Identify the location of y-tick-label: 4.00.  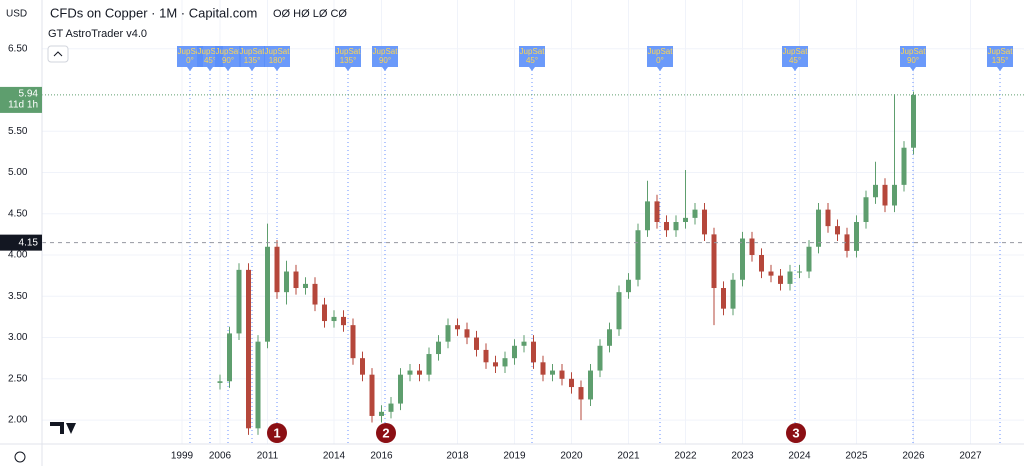
(18, 255).